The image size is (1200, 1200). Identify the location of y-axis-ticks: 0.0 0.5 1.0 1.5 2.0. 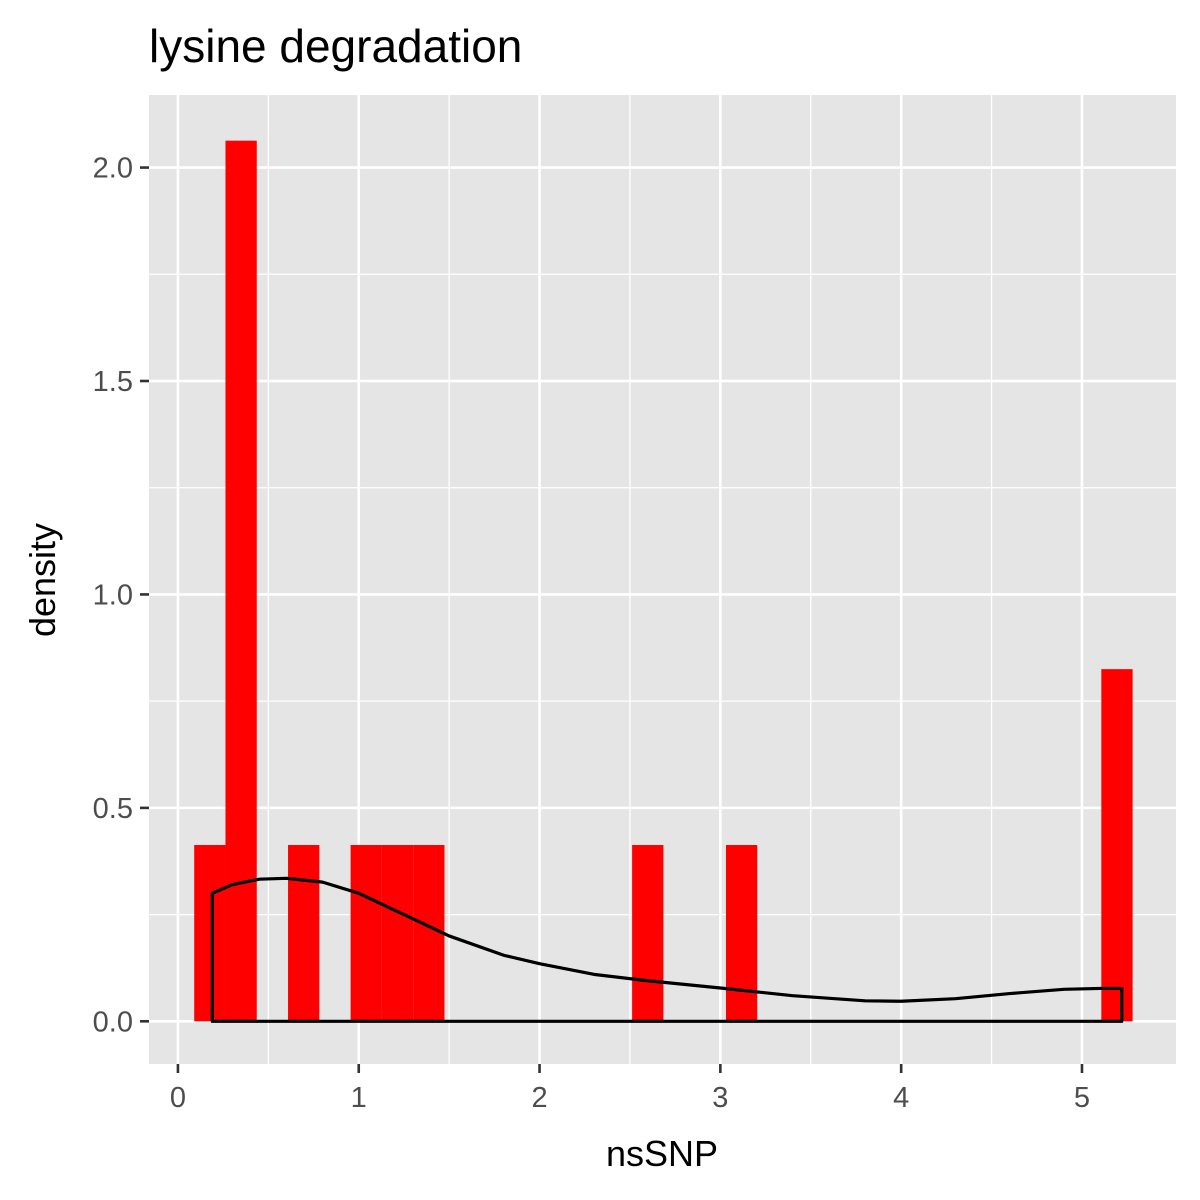
(121, 595).